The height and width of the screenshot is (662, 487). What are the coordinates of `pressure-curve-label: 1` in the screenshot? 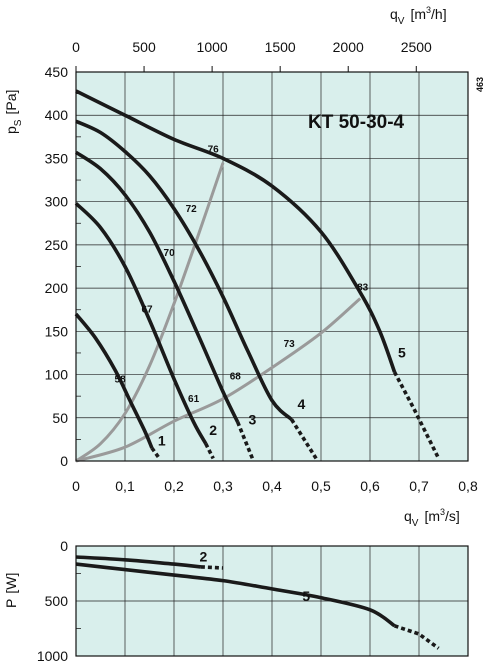 It's located at (162, 440).